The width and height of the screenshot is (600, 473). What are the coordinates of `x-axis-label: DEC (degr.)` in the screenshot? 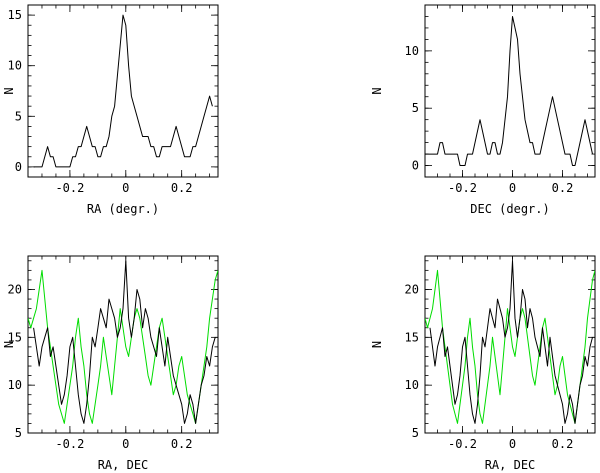 It's located at (509, 209).